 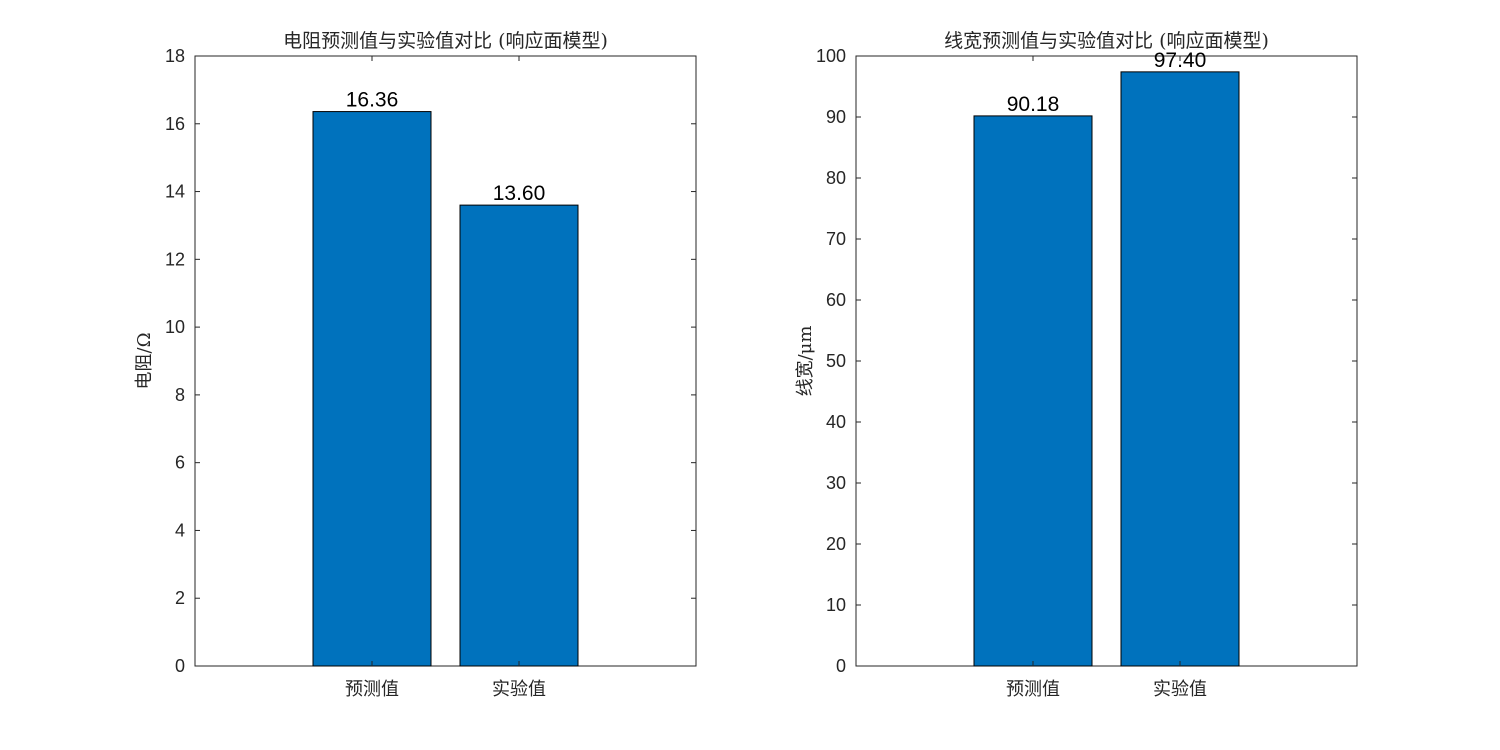 I want to click on y-axis-label: 电阻/Ω, so click(x=144, y=361).